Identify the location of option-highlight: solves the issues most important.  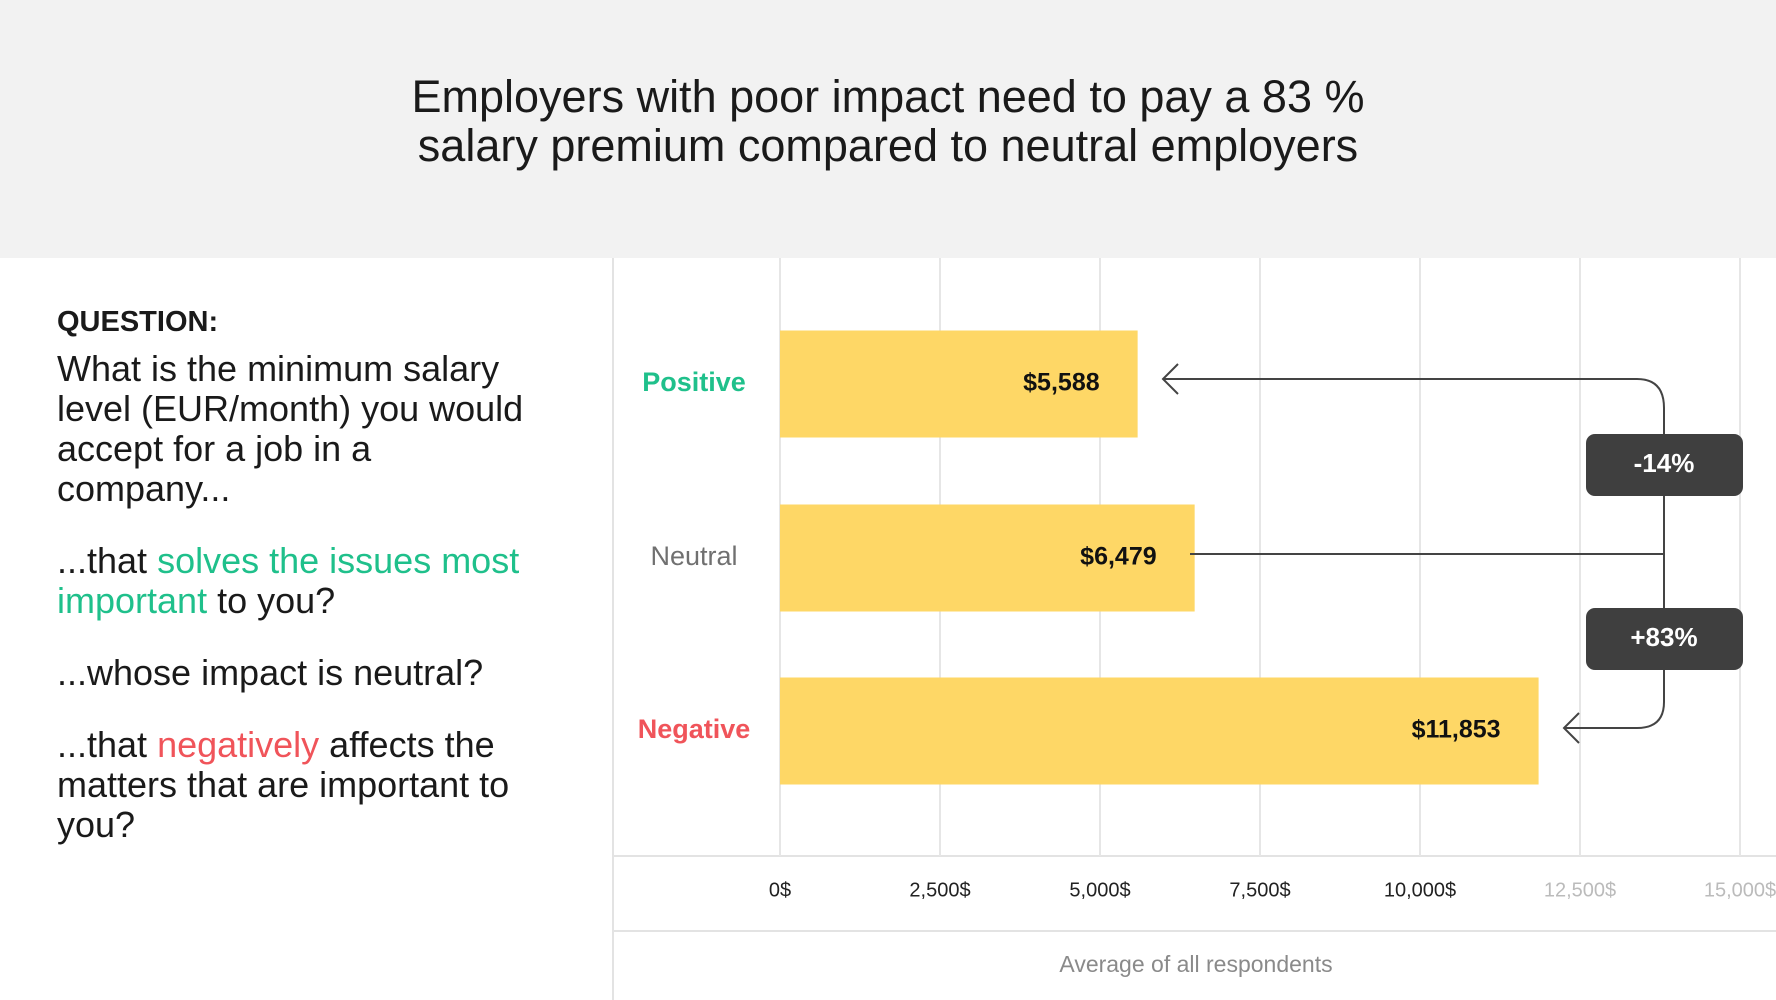
(288, 580).